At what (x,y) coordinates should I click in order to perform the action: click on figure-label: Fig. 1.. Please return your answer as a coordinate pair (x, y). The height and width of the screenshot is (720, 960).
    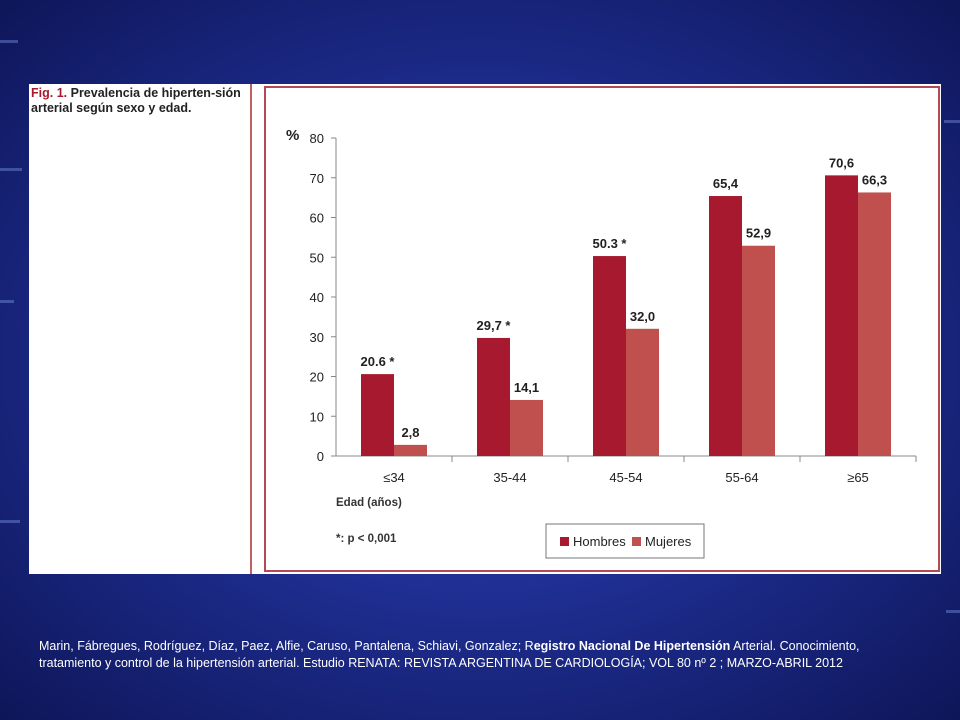
    Looking at the image, I should click on (49, 93).